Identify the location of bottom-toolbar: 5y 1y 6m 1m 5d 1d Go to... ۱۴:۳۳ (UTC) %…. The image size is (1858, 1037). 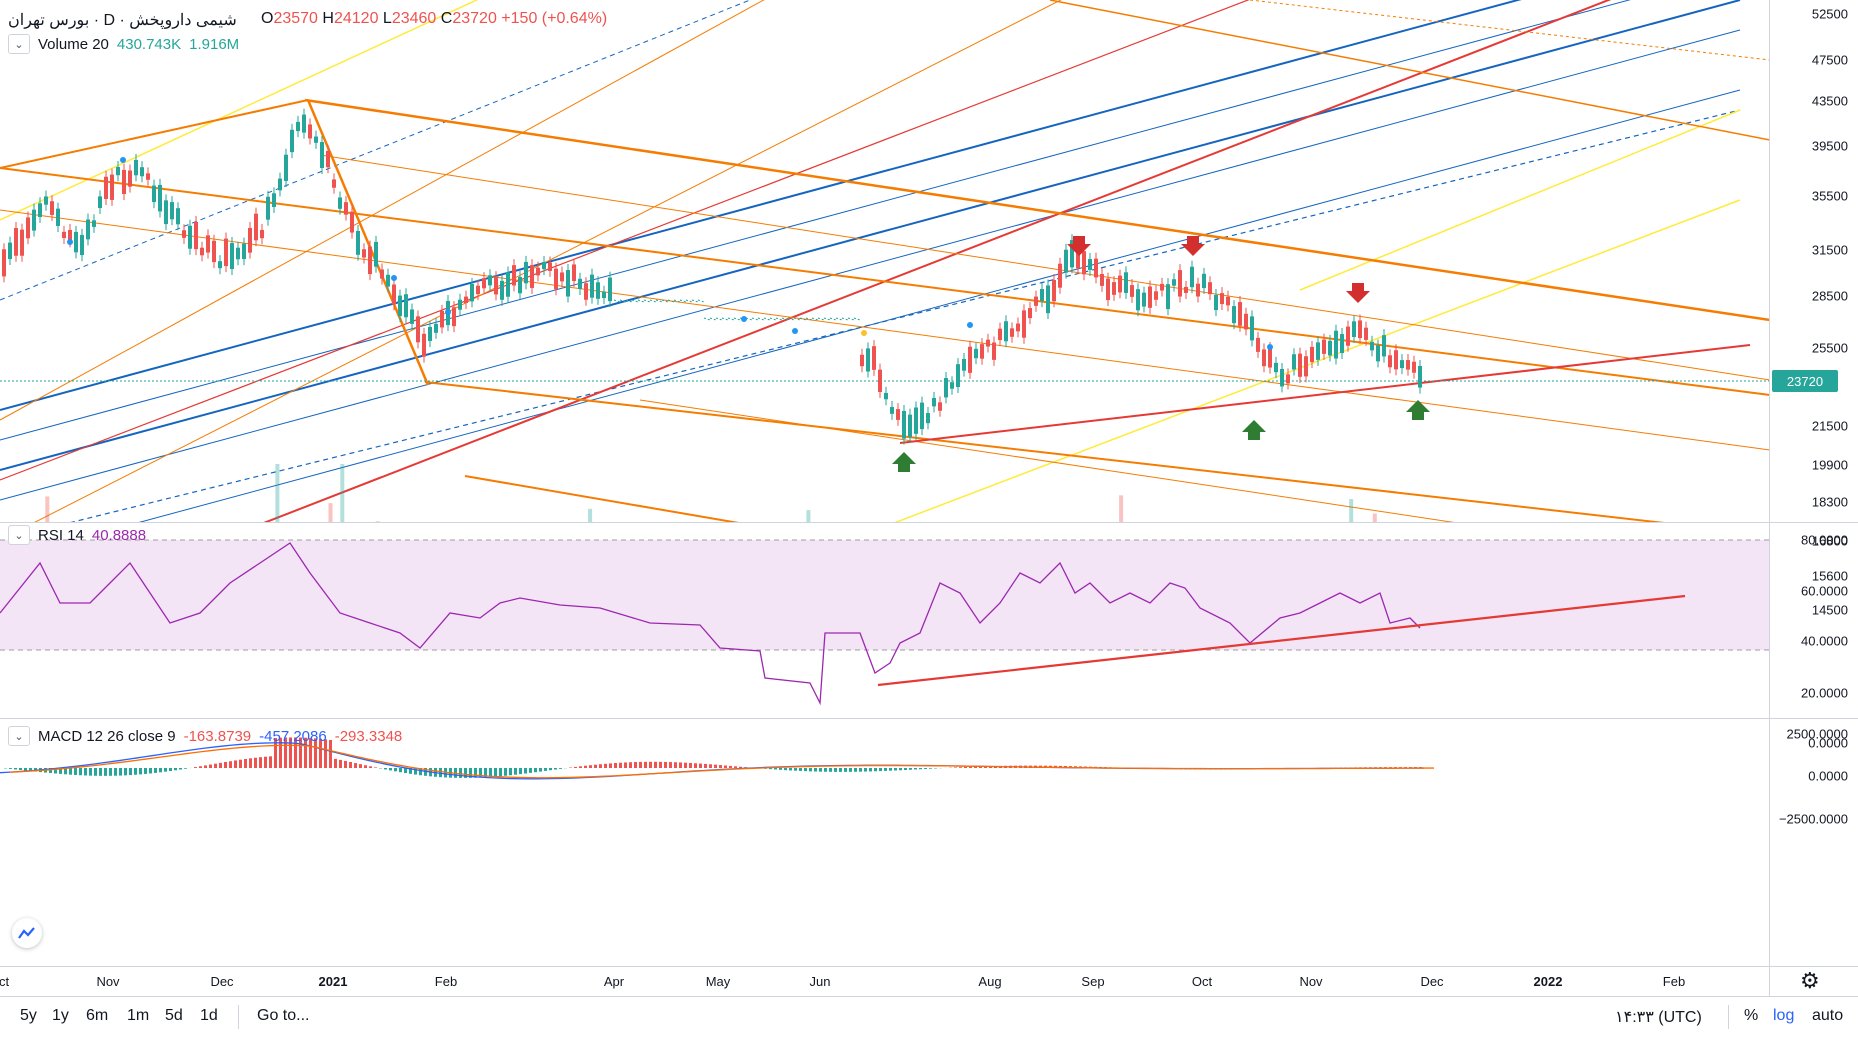
(929, 1016).